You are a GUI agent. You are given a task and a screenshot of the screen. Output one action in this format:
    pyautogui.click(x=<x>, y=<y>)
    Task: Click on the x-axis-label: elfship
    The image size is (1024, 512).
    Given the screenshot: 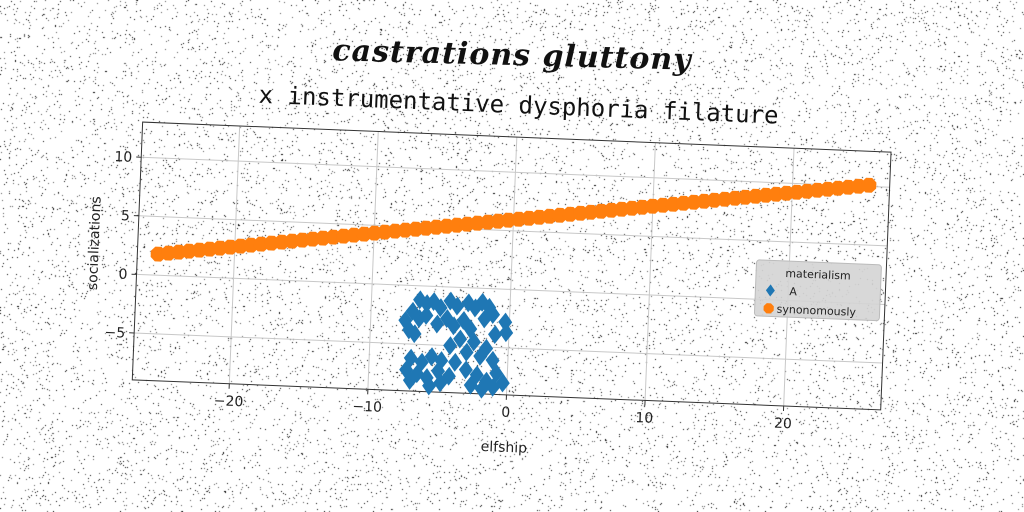 What is the action you would take?
    pyautogui.click(x=503, y=448)
    